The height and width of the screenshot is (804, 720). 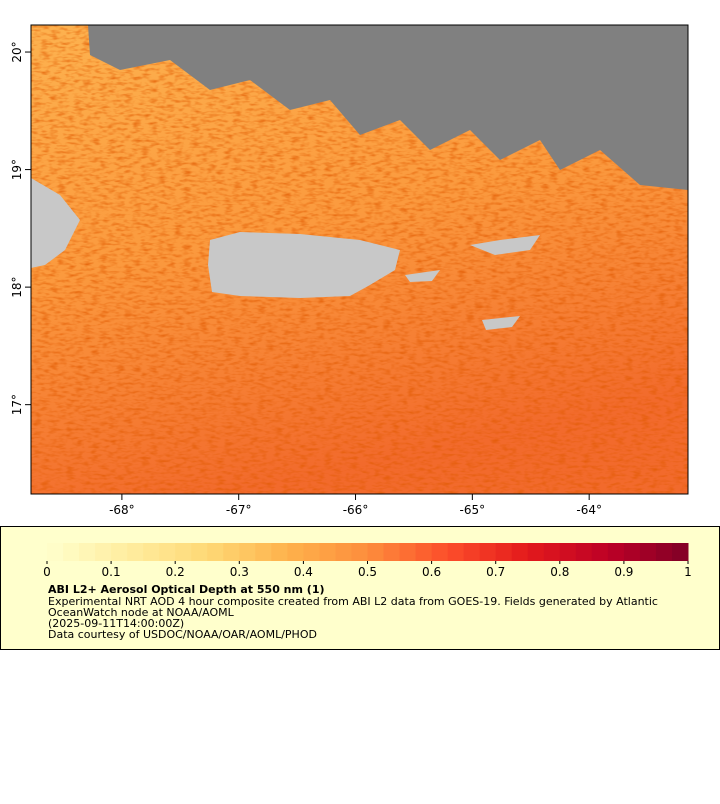 I want to click on colorbar-tick-label: 0.1, so click(x=111, y=572).